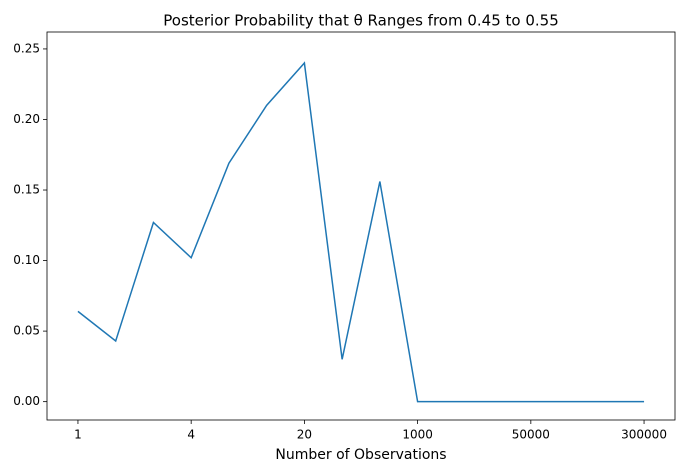  Describe the element at coordinates (26, 48) in the screenshot. I see `y-tick-label: 0.25` at that location.